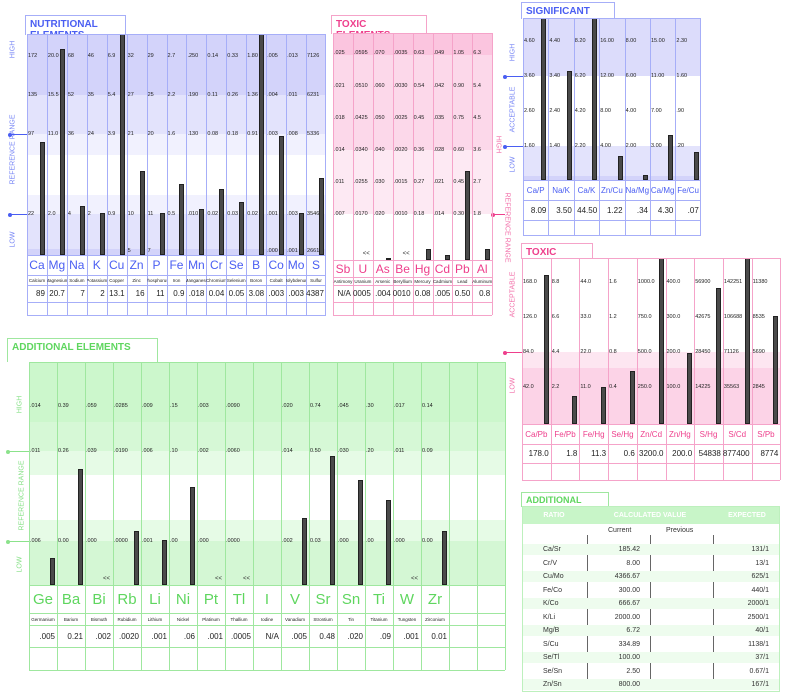  Describe the element at coordinates (339, 214) in the screenshot. I see `tick-label: .007` at that location.